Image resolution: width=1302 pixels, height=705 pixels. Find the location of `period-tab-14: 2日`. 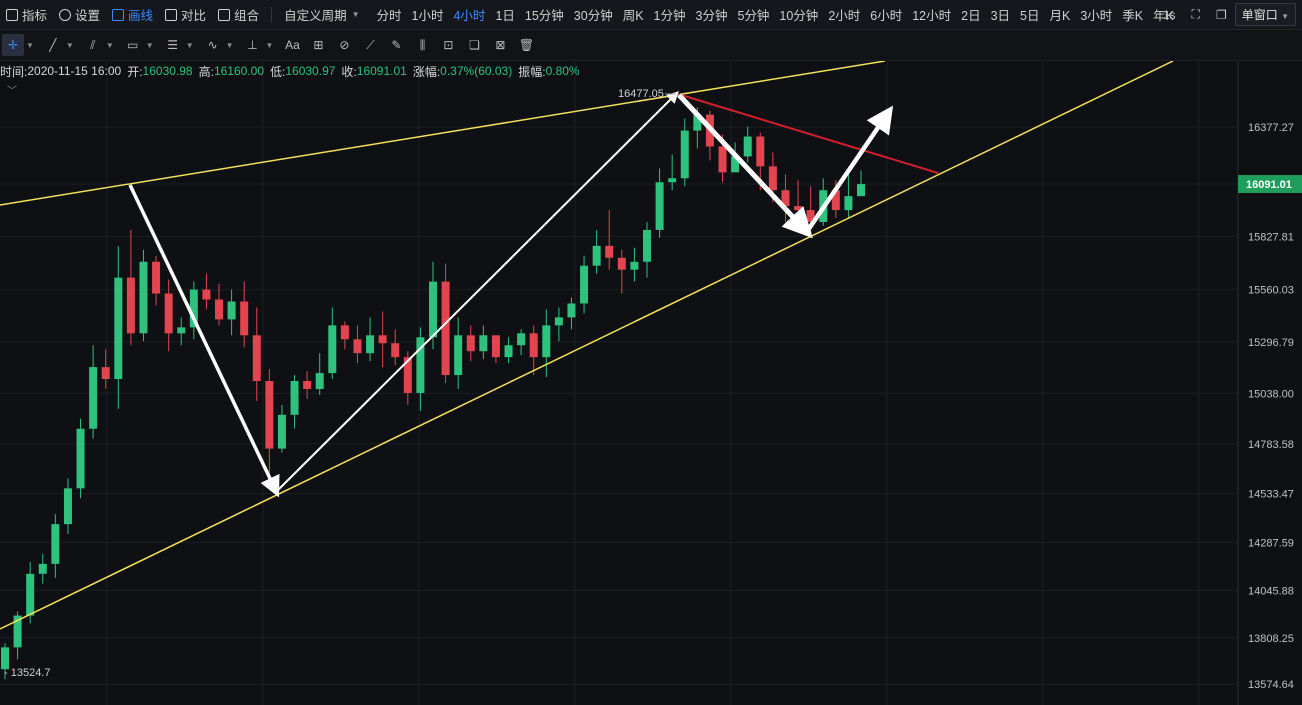

period-tab-14: 2日 is located at coordinates (971, 16).